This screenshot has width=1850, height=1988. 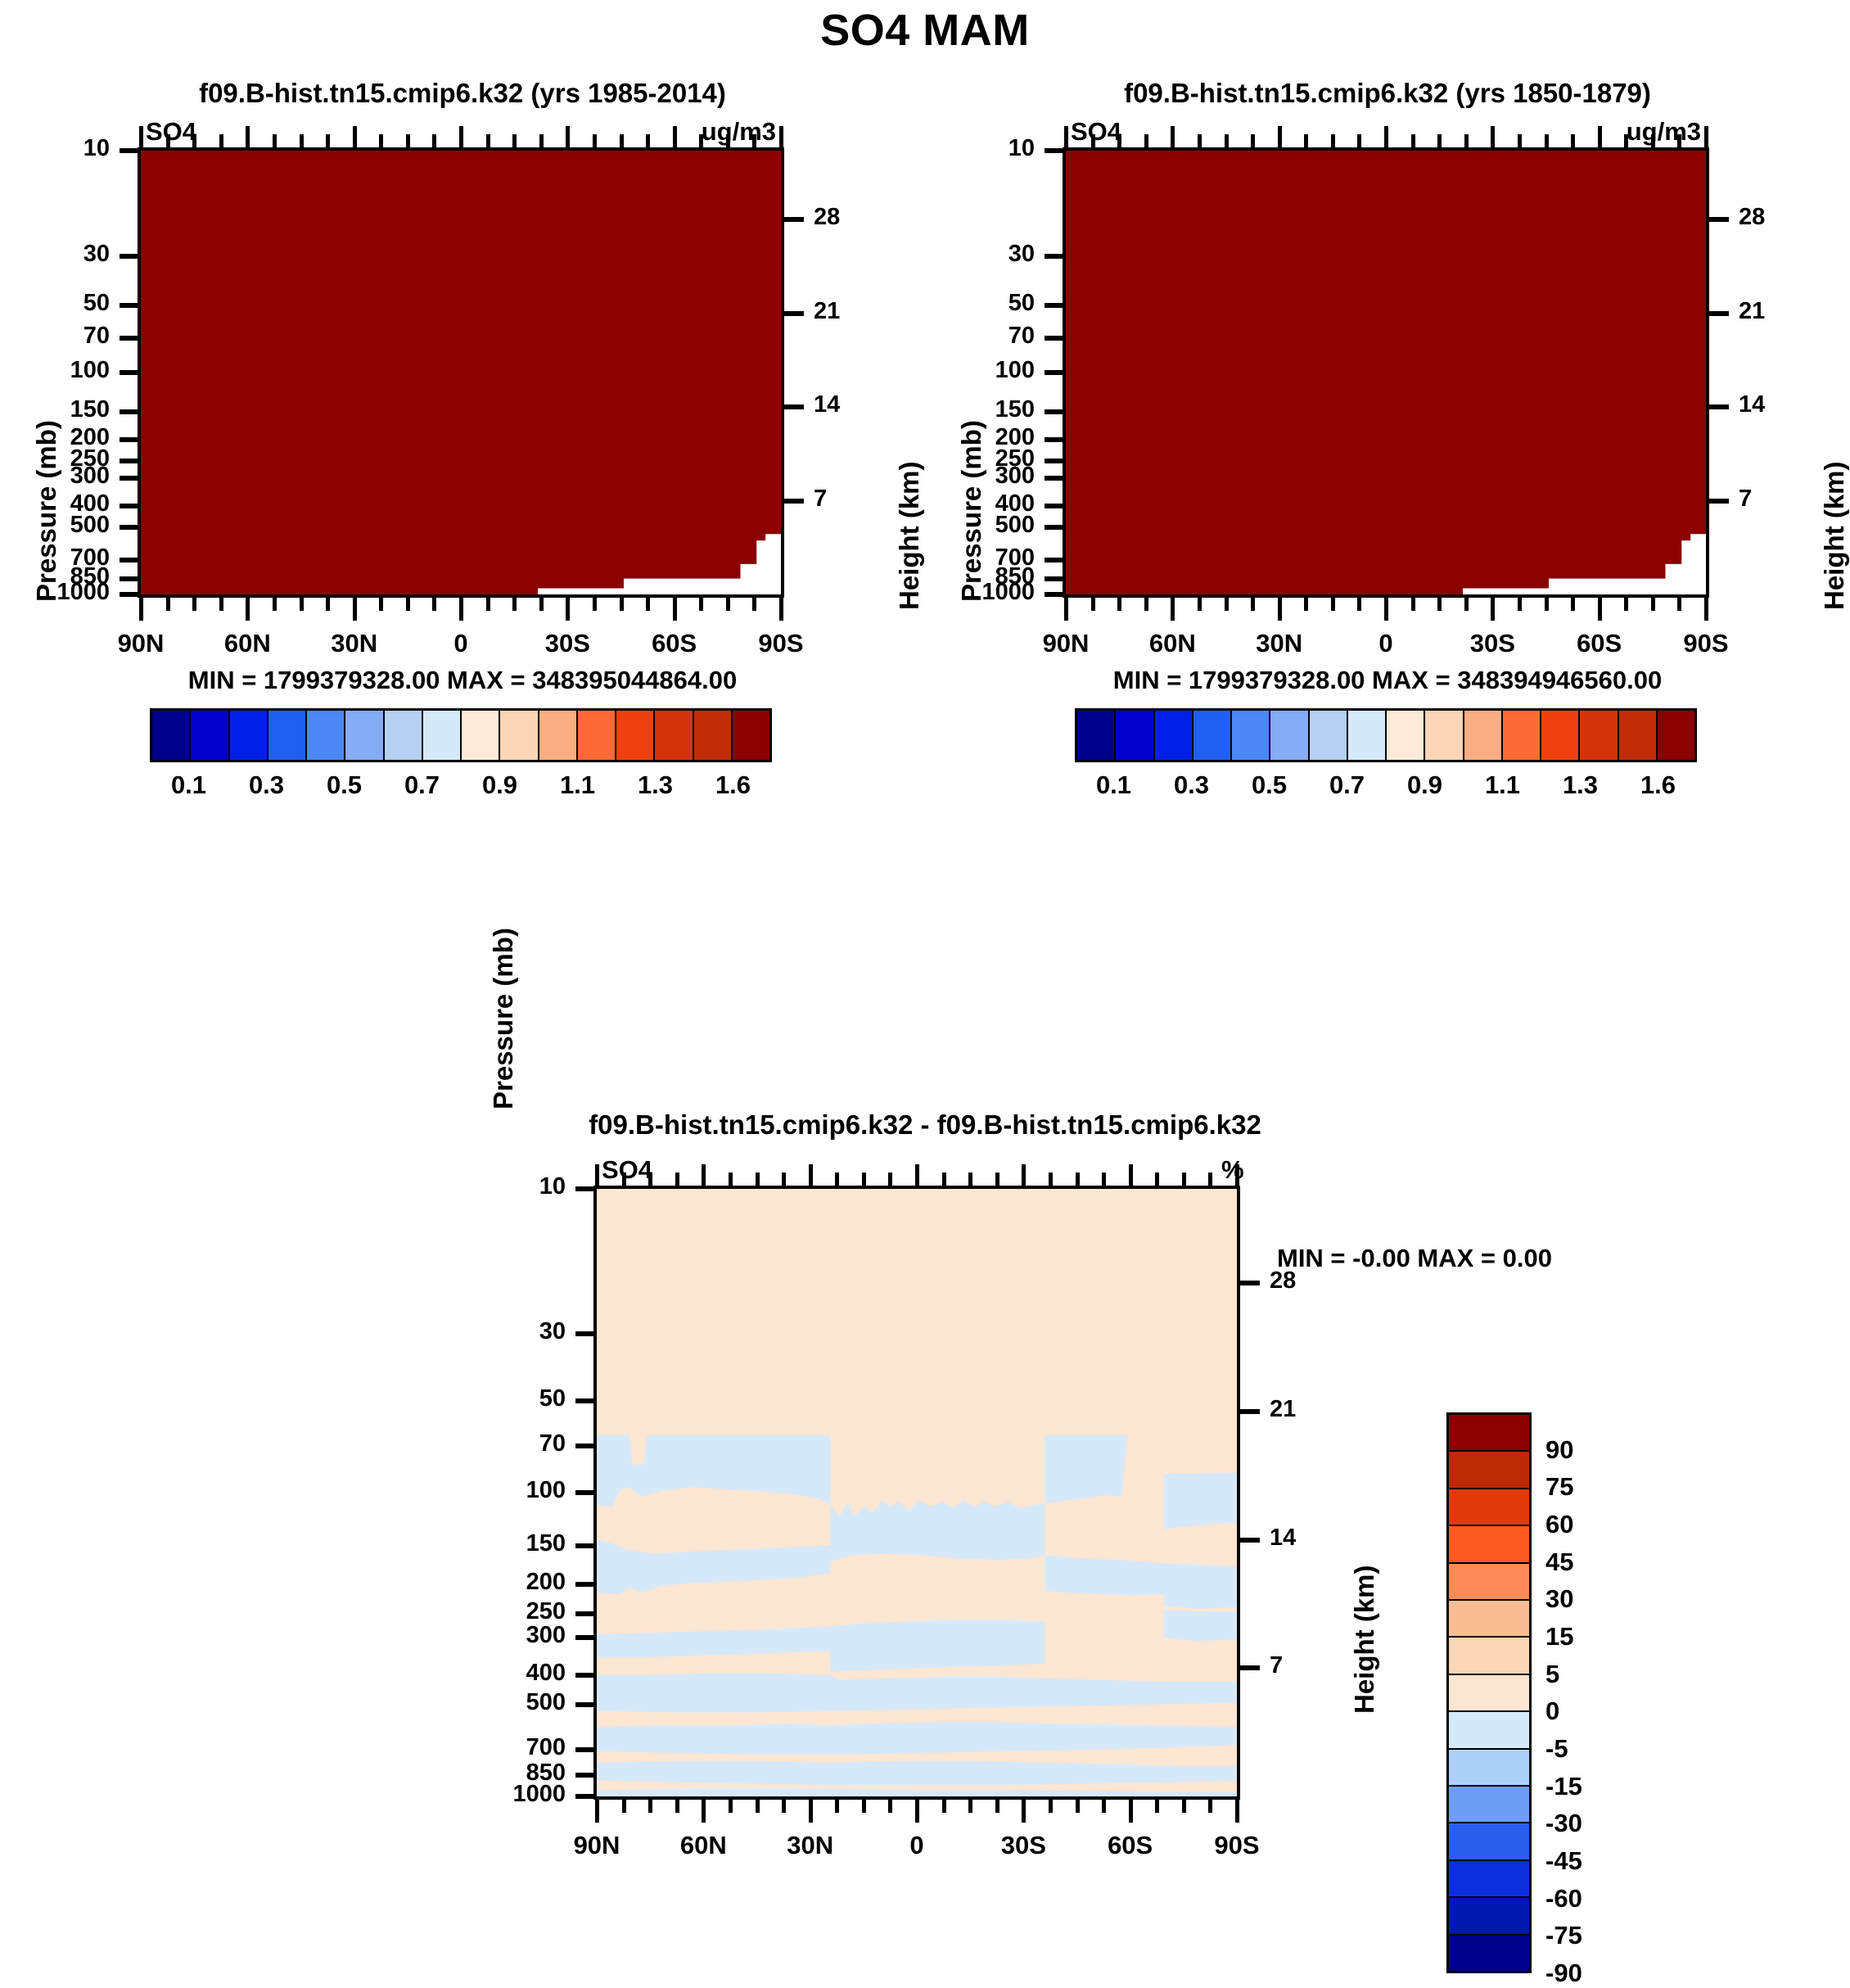 I want to click on pressure-tick-label: 70, so click(x=1022, y=336).